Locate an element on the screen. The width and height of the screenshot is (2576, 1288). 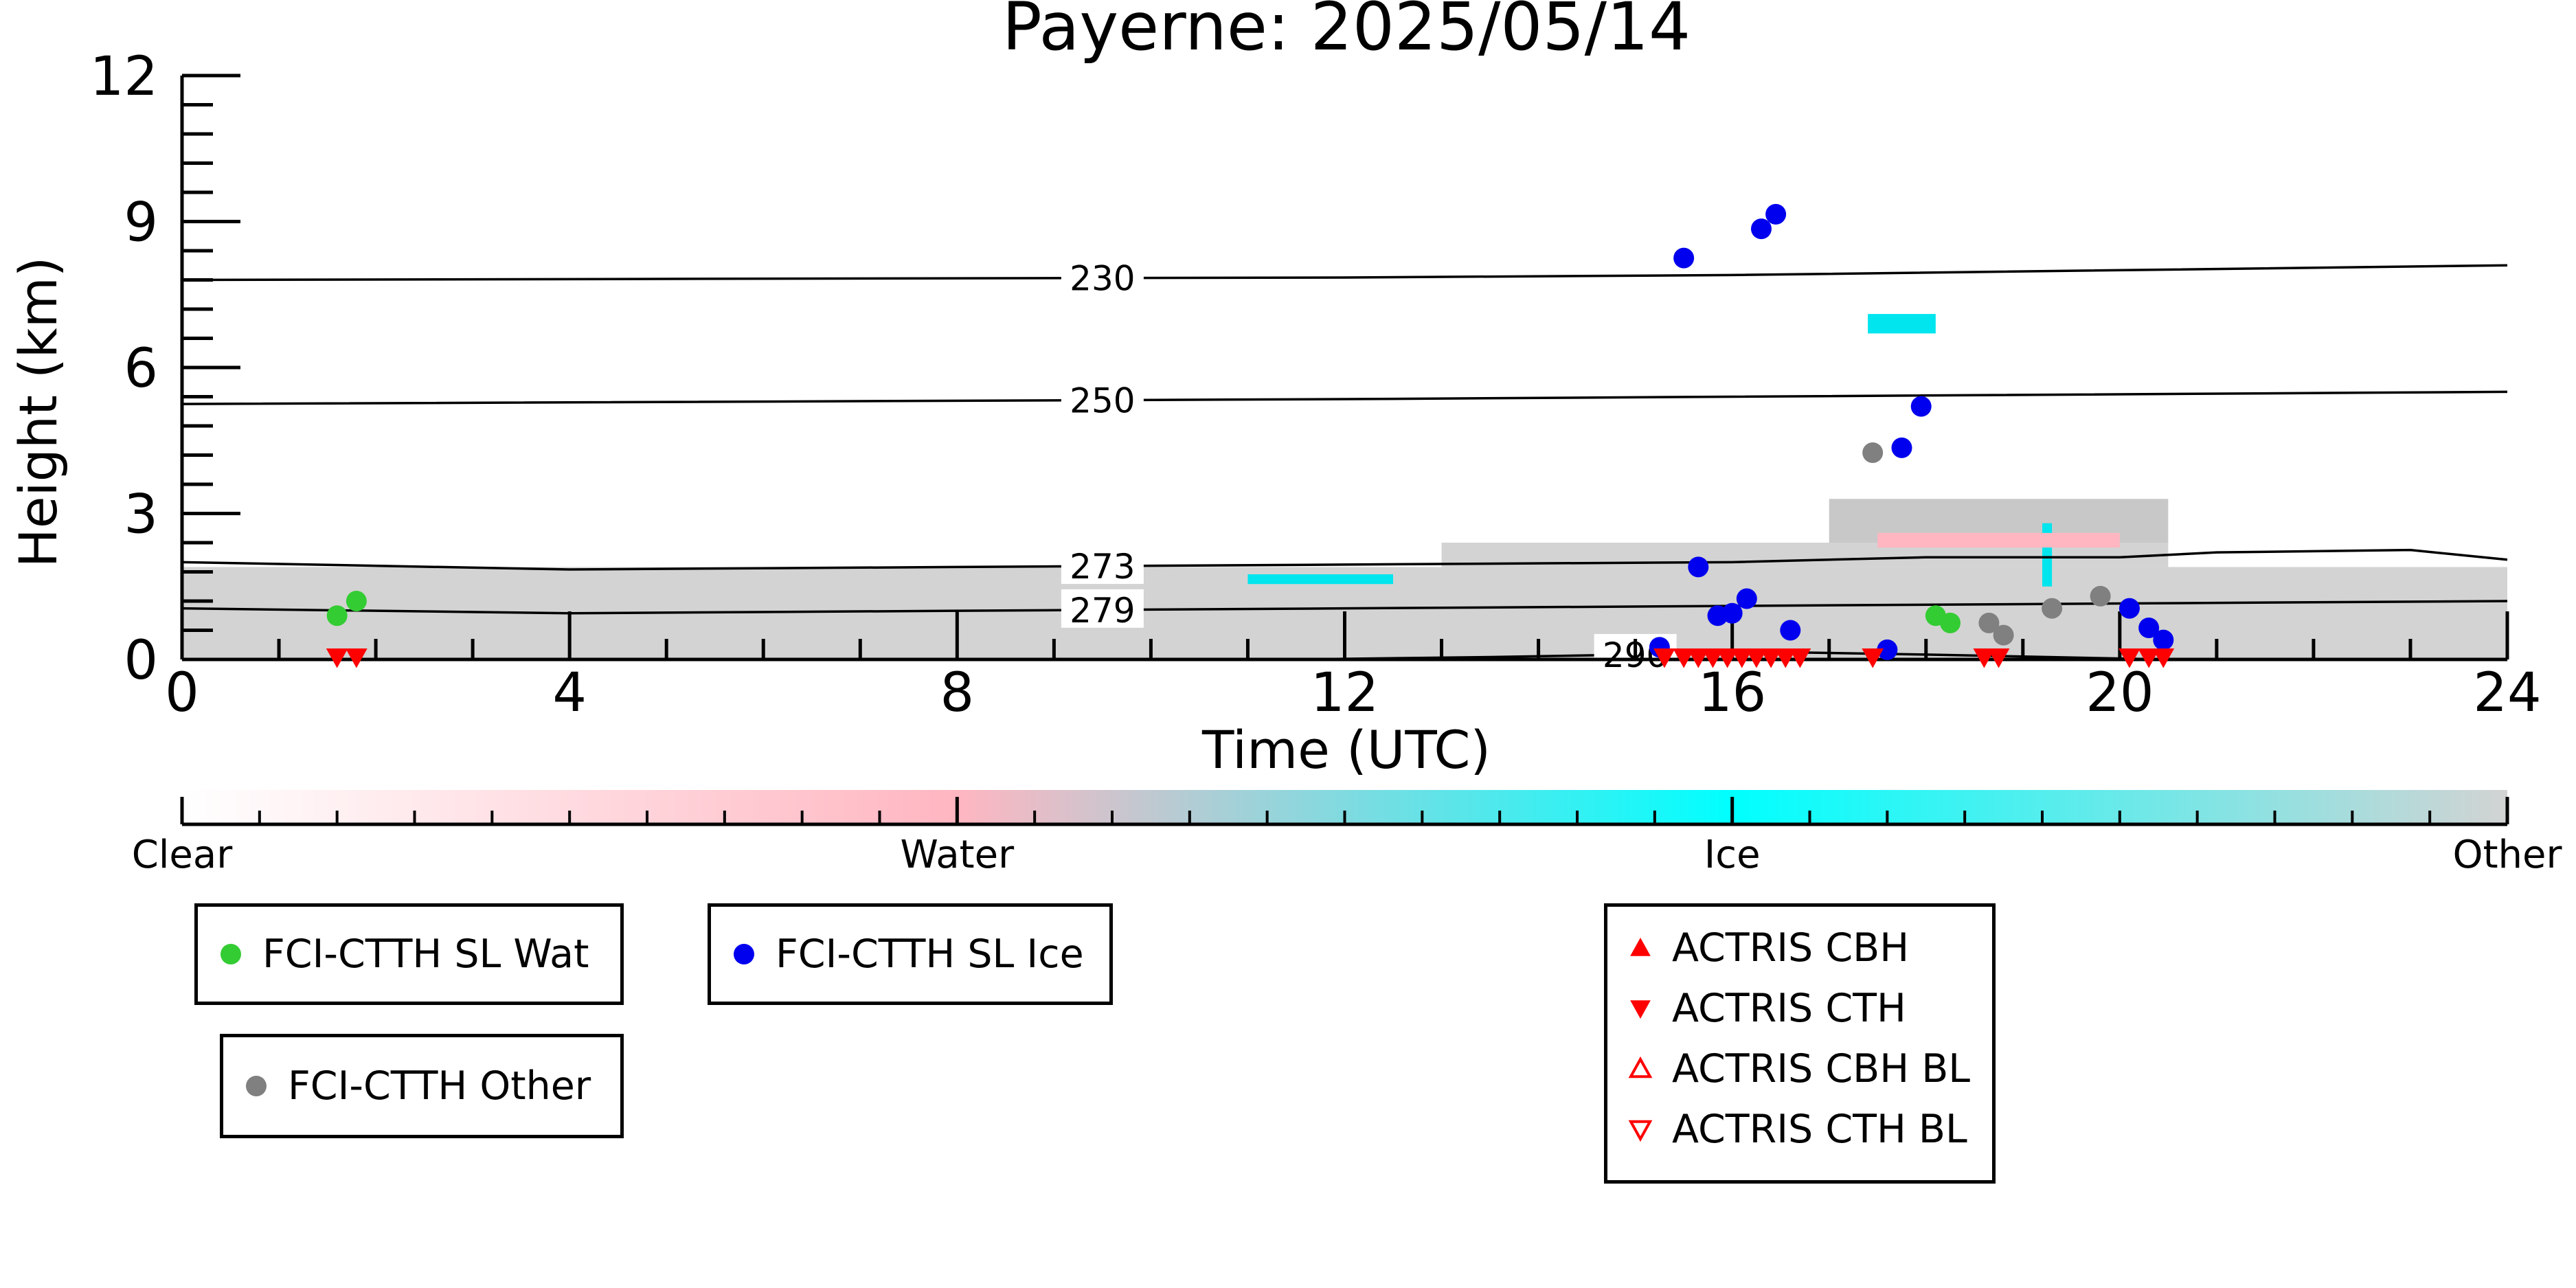
x-tick-label: 0 is located at coordinates (182, 693).